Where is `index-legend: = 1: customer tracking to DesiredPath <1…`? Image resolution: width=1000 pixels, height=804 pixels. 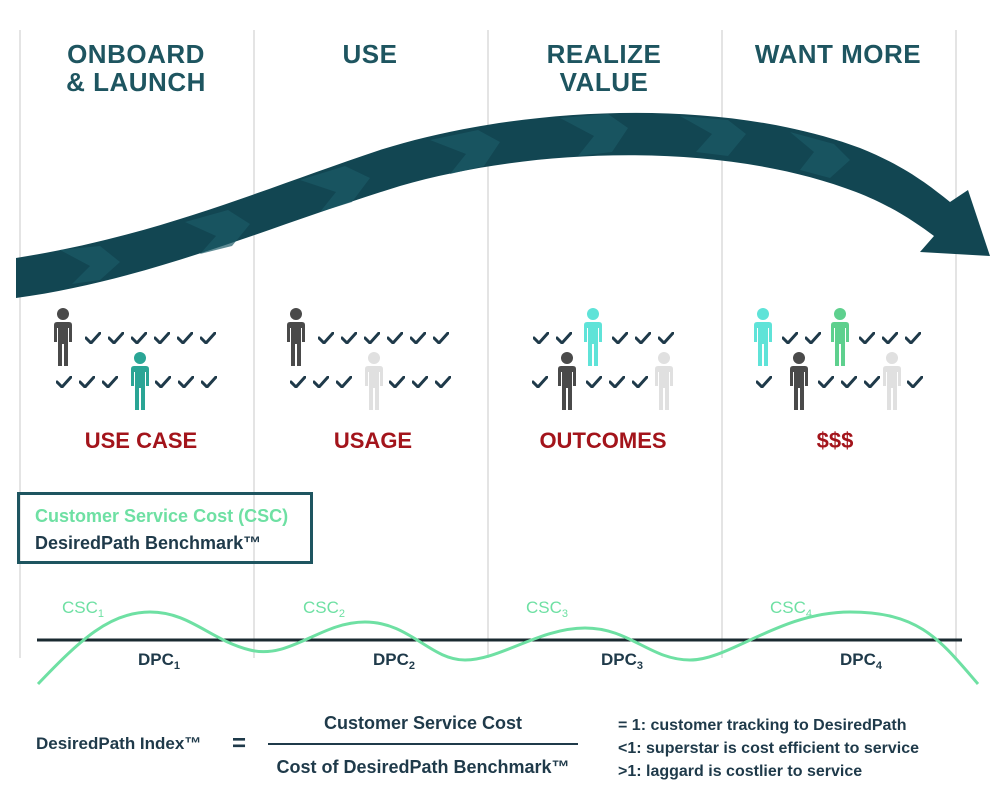 index-legend: = 1: customer tracking to DesiredPath <1… is located at coordinates (768, 748).